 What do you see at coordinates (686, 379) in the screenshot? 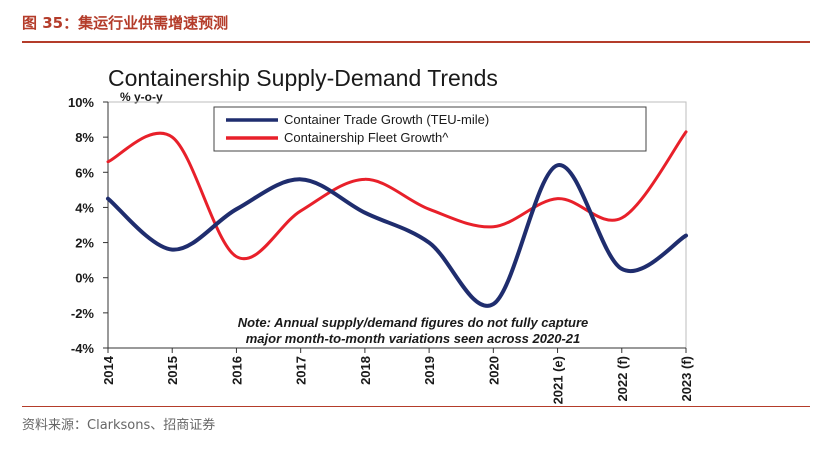
I see `x-tick-label: 2023 (f)` at bounding box center [686, 379].